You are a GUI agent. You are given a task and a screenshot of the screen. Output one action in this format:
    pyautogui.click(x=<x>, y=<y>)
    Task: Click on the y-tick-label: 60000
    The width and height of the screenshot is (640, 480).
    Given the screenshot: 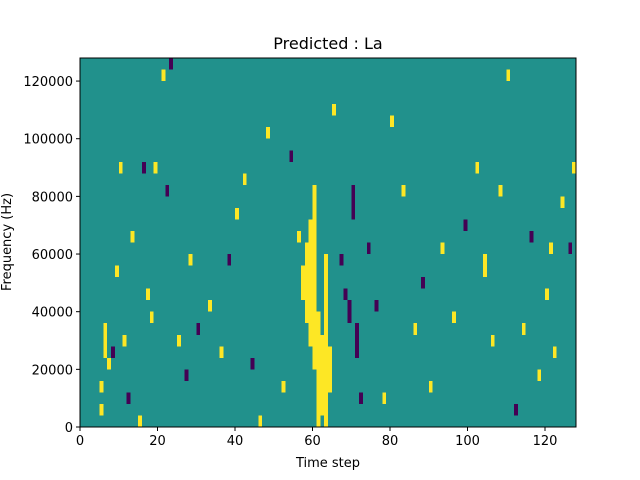 What is the action you would take?
    pyautogui.click(x=52, y=255)
    